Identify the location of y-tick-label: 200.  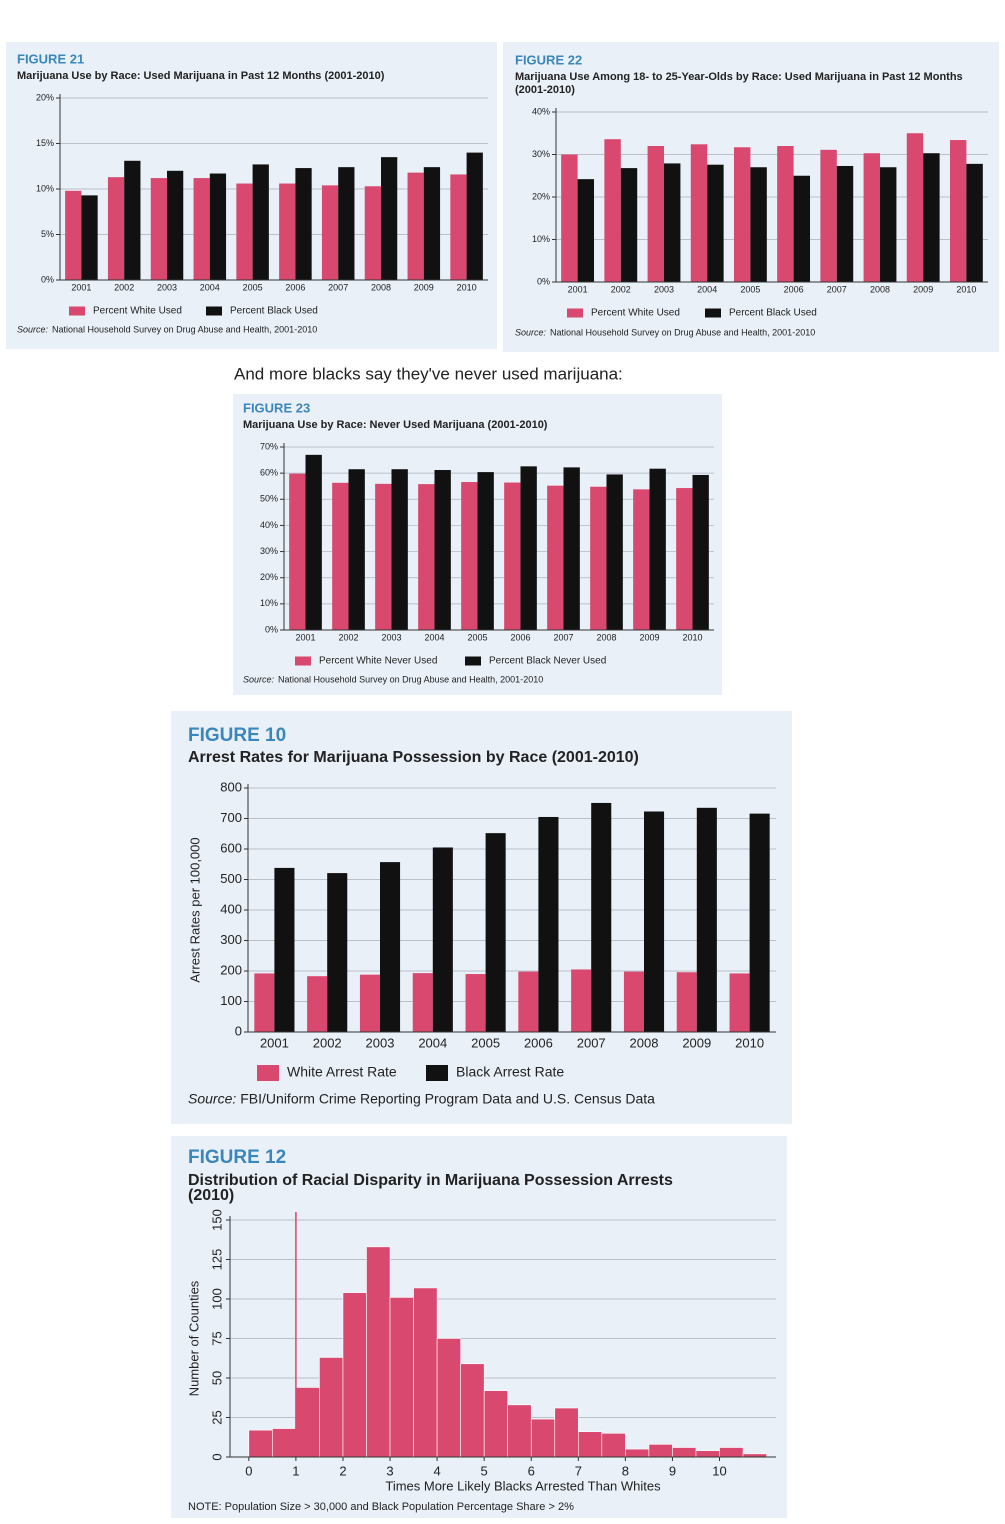
(231, 969).